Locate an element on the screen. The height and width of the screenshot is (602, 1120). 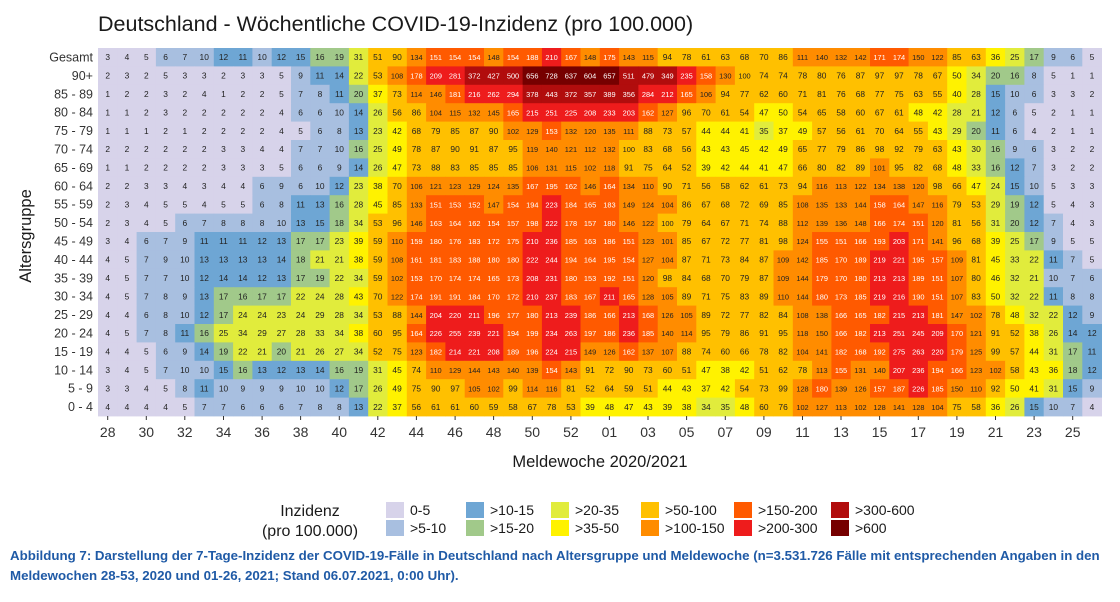
cell-value-label: 38 is located at coordinates (359, 333).